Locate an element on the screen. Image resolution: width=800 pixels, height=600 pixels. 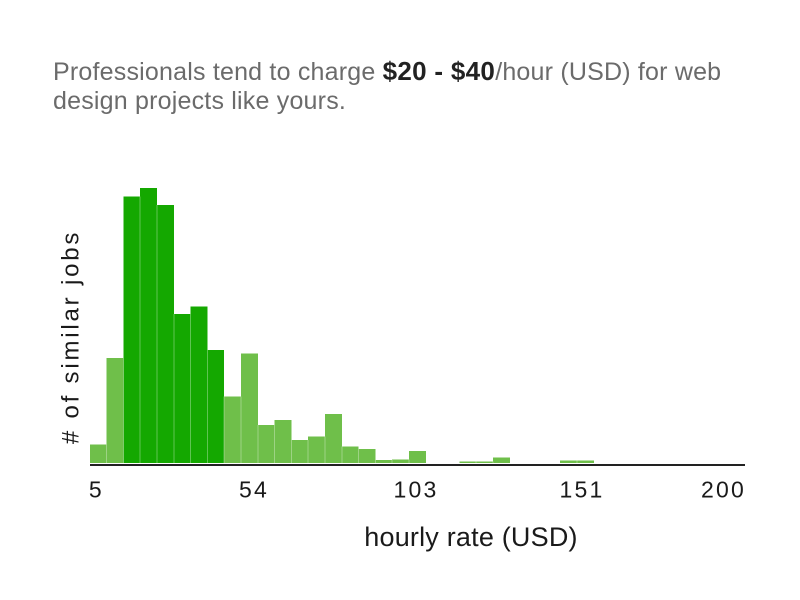
svg-text: 200 is located at coordinates (723, 490).